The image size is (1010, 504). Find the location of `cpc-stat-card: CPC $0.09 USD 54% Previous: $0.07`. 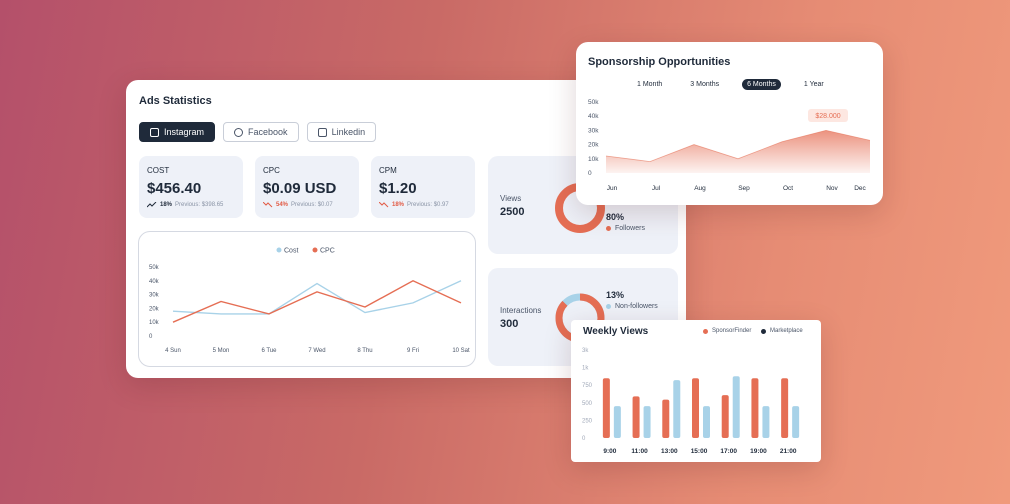

cpc-stat-card: CPC $0.09 USD 54% Previous: $0.07 is located at coordinates (307, 187).